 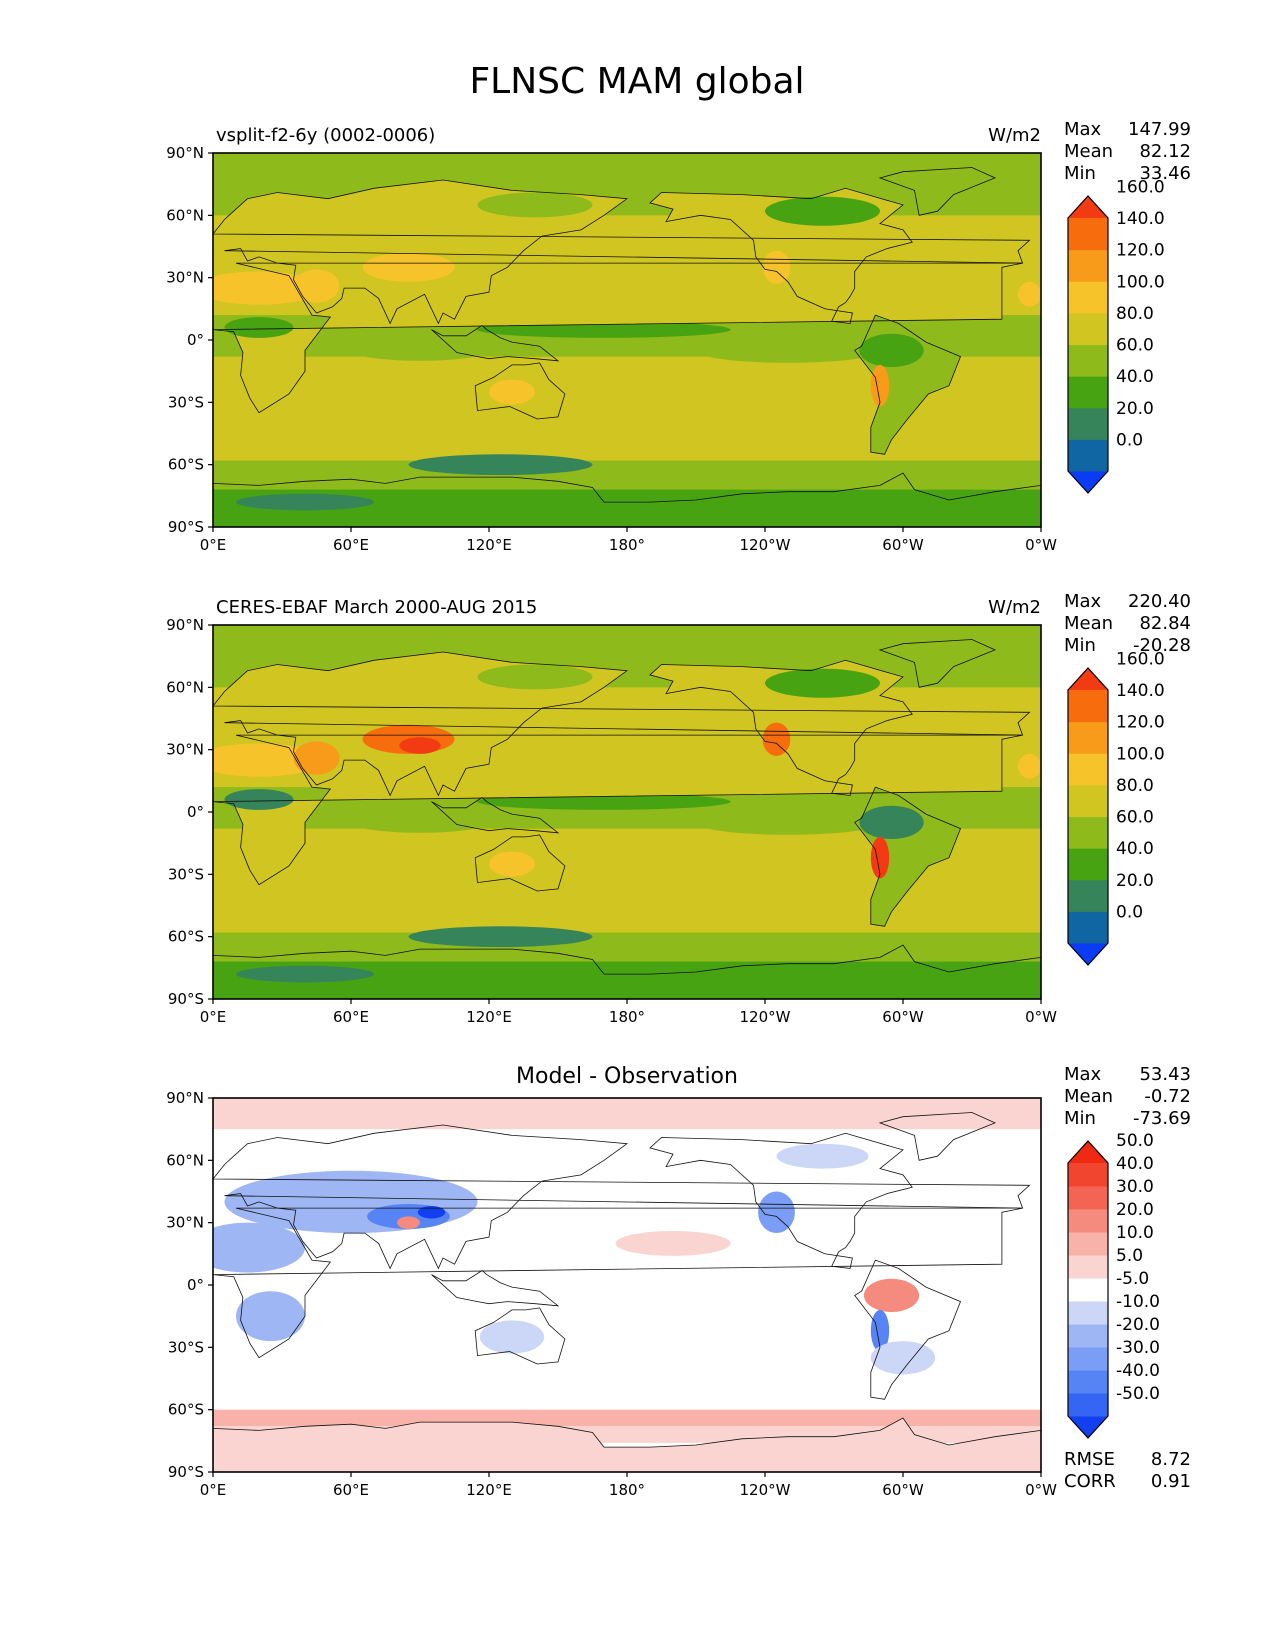 I want to click on coastline-antarctica, so click(x=627, y=499).